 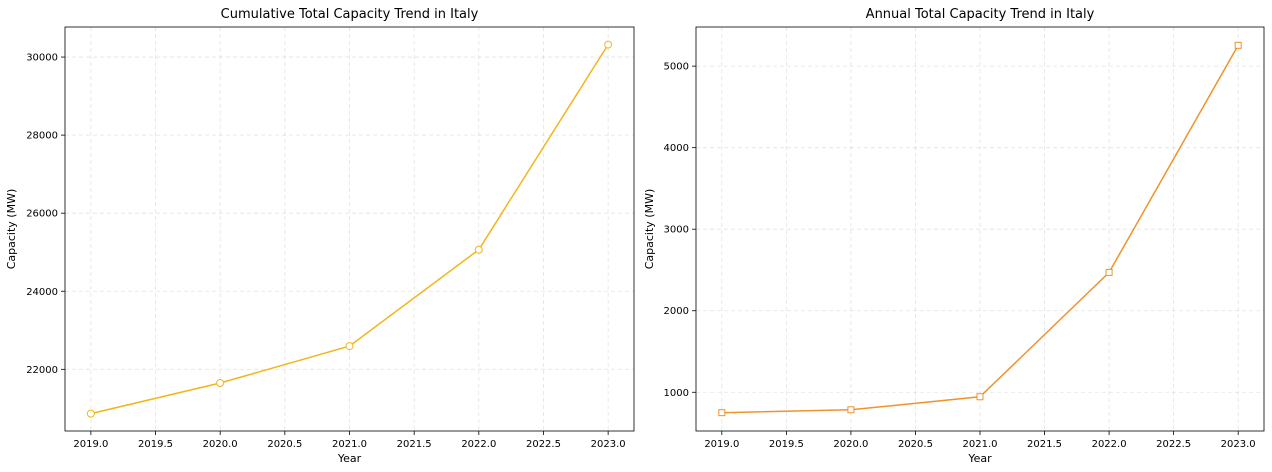 I want to click on y-tick-label: 30000, so click(x=42, y=58).